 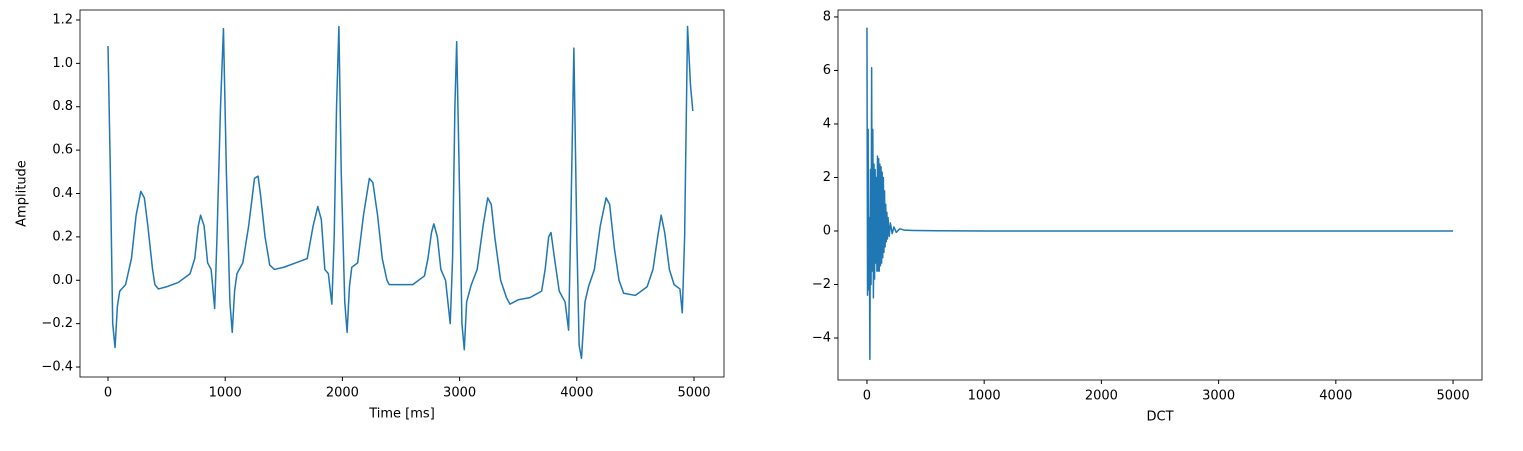 I want to click on y-tick-label: 1.2, so click(x=62, y=19).